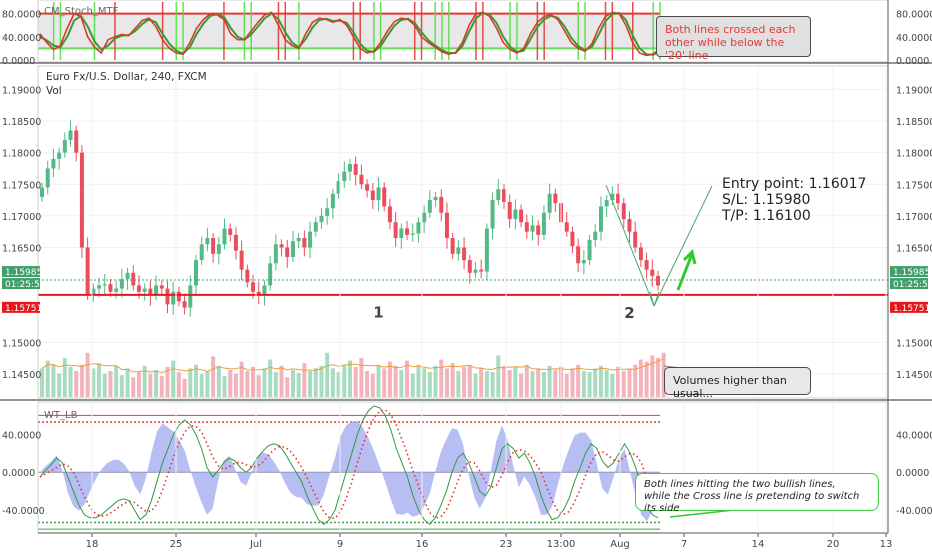 This screenshot has height=554, width=932. What do you see at coordinates (912, 61) in the screenshot?
I see `stoch-y-tick-right: 0.0000` at bounding box center [912, 61].